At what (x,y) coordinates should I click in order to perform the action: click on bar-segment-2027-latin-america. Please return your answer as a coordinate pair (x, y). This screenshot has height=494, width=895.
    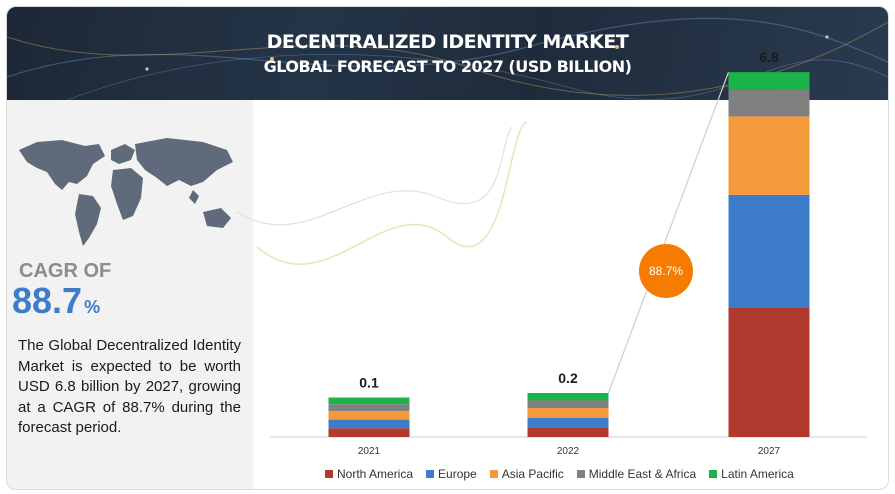
    Looking at the image, I should click on (769, 81).